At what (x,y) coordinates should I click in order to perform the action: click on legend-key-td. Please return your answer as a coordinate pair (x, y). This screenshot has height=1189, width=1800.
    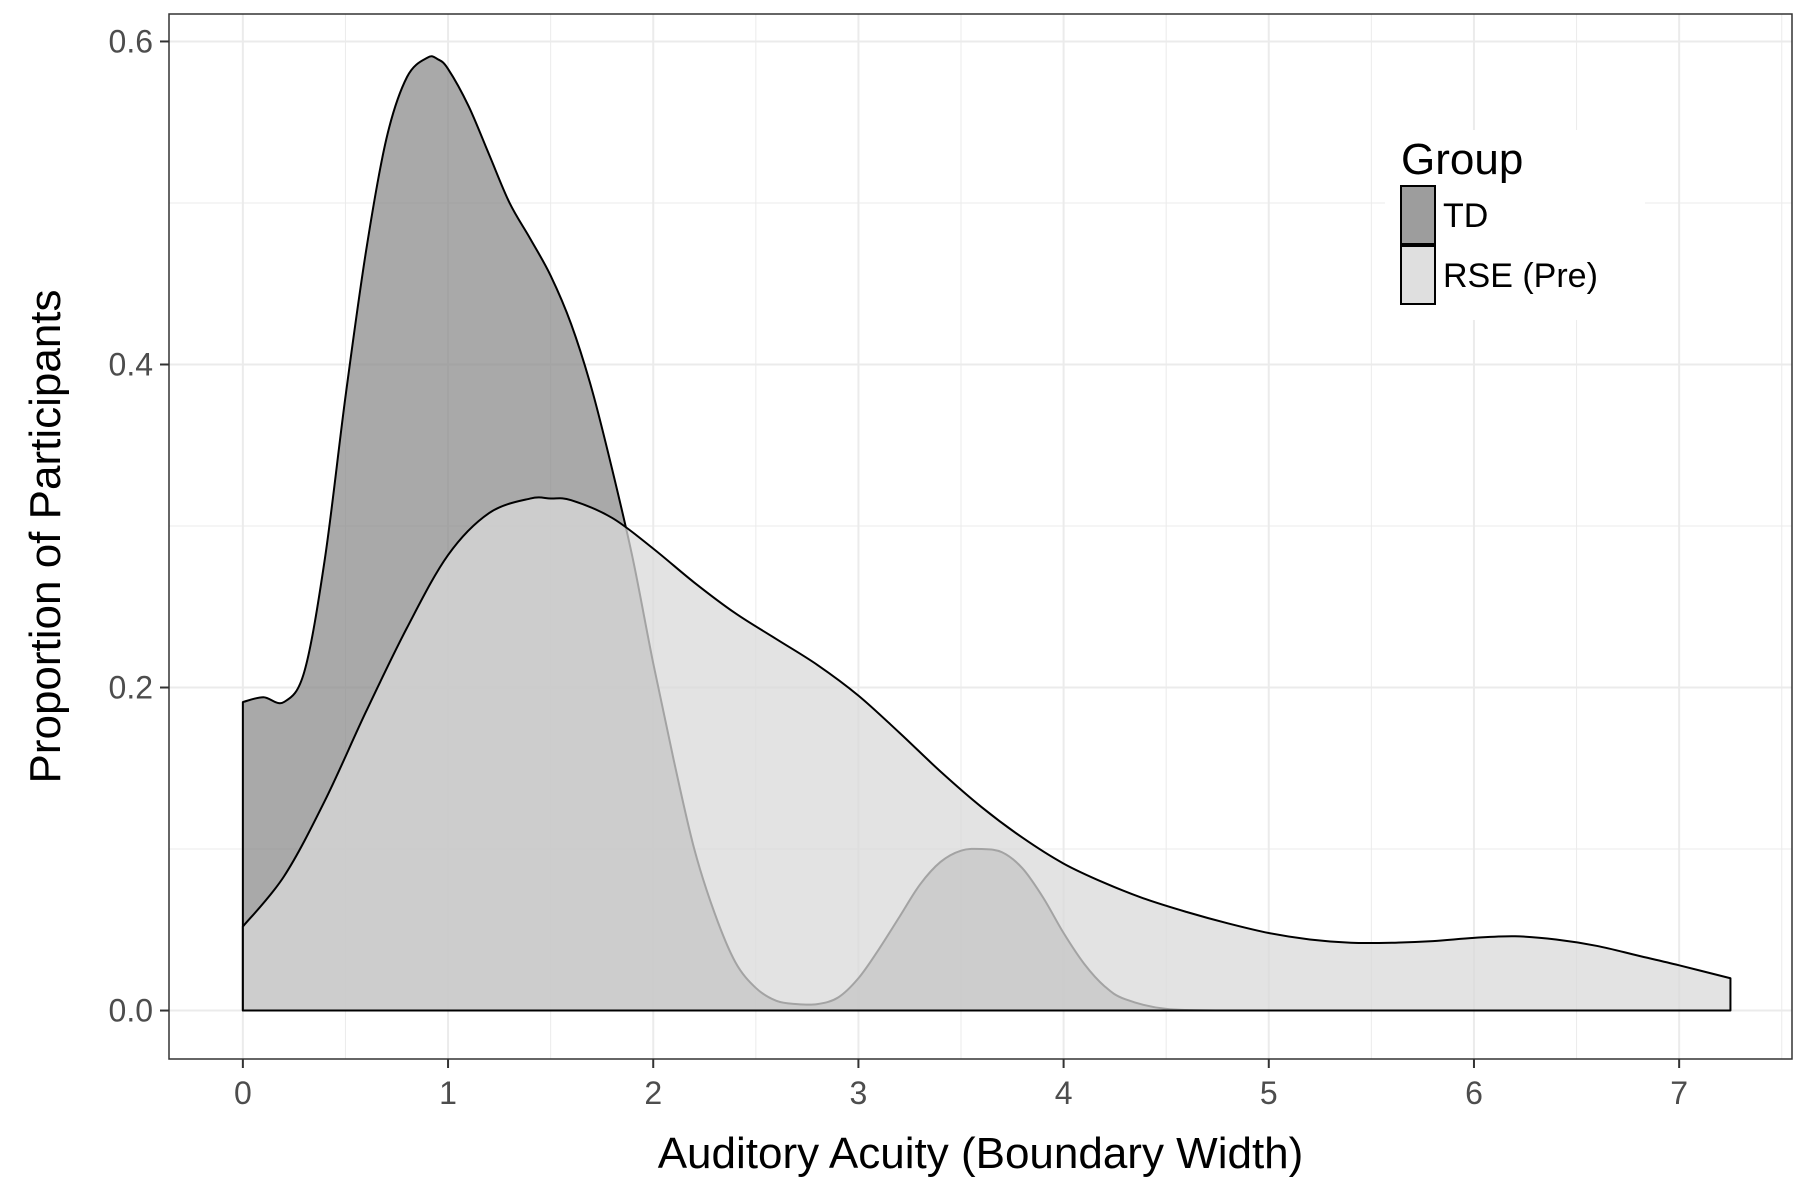
    Looking at the image, I should click on (1418, 215).